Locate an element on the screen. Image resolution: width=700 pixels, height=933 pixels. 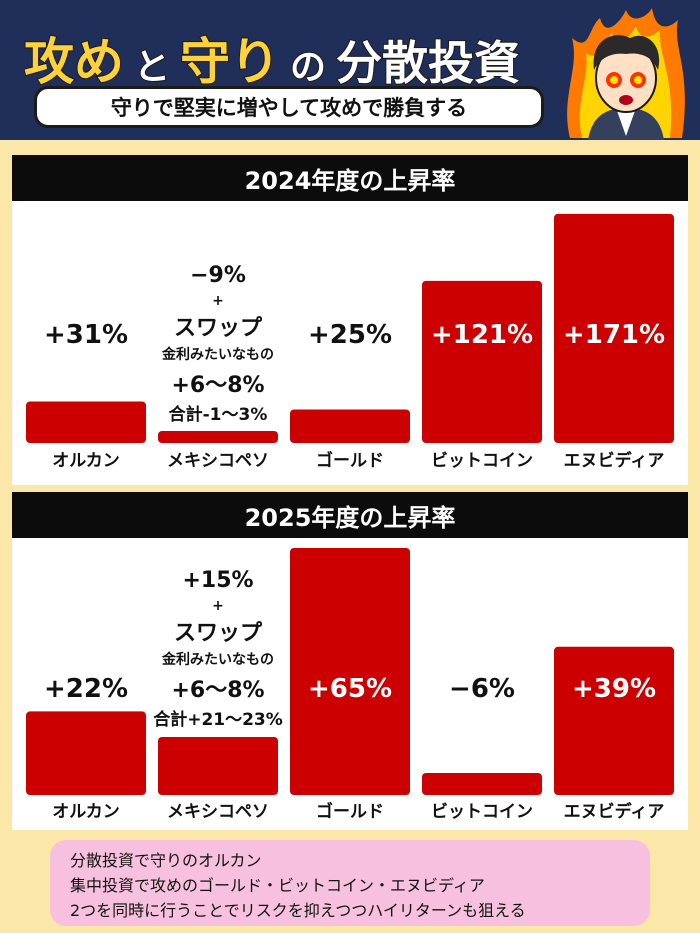
title-defense: 守り is located at coordinates (230, 62).